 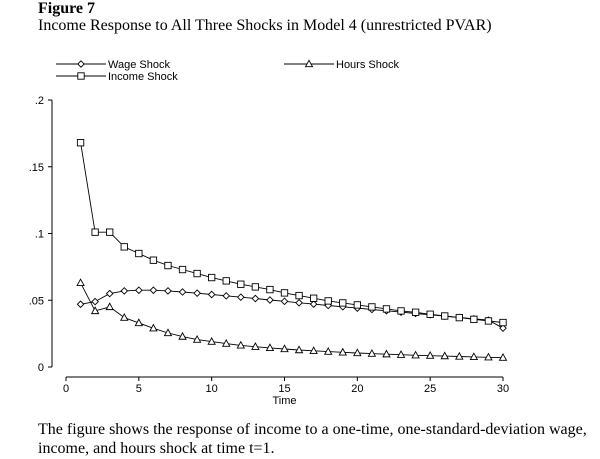 I want to click on x-tick-label: 5, so click(x=139, y=389).